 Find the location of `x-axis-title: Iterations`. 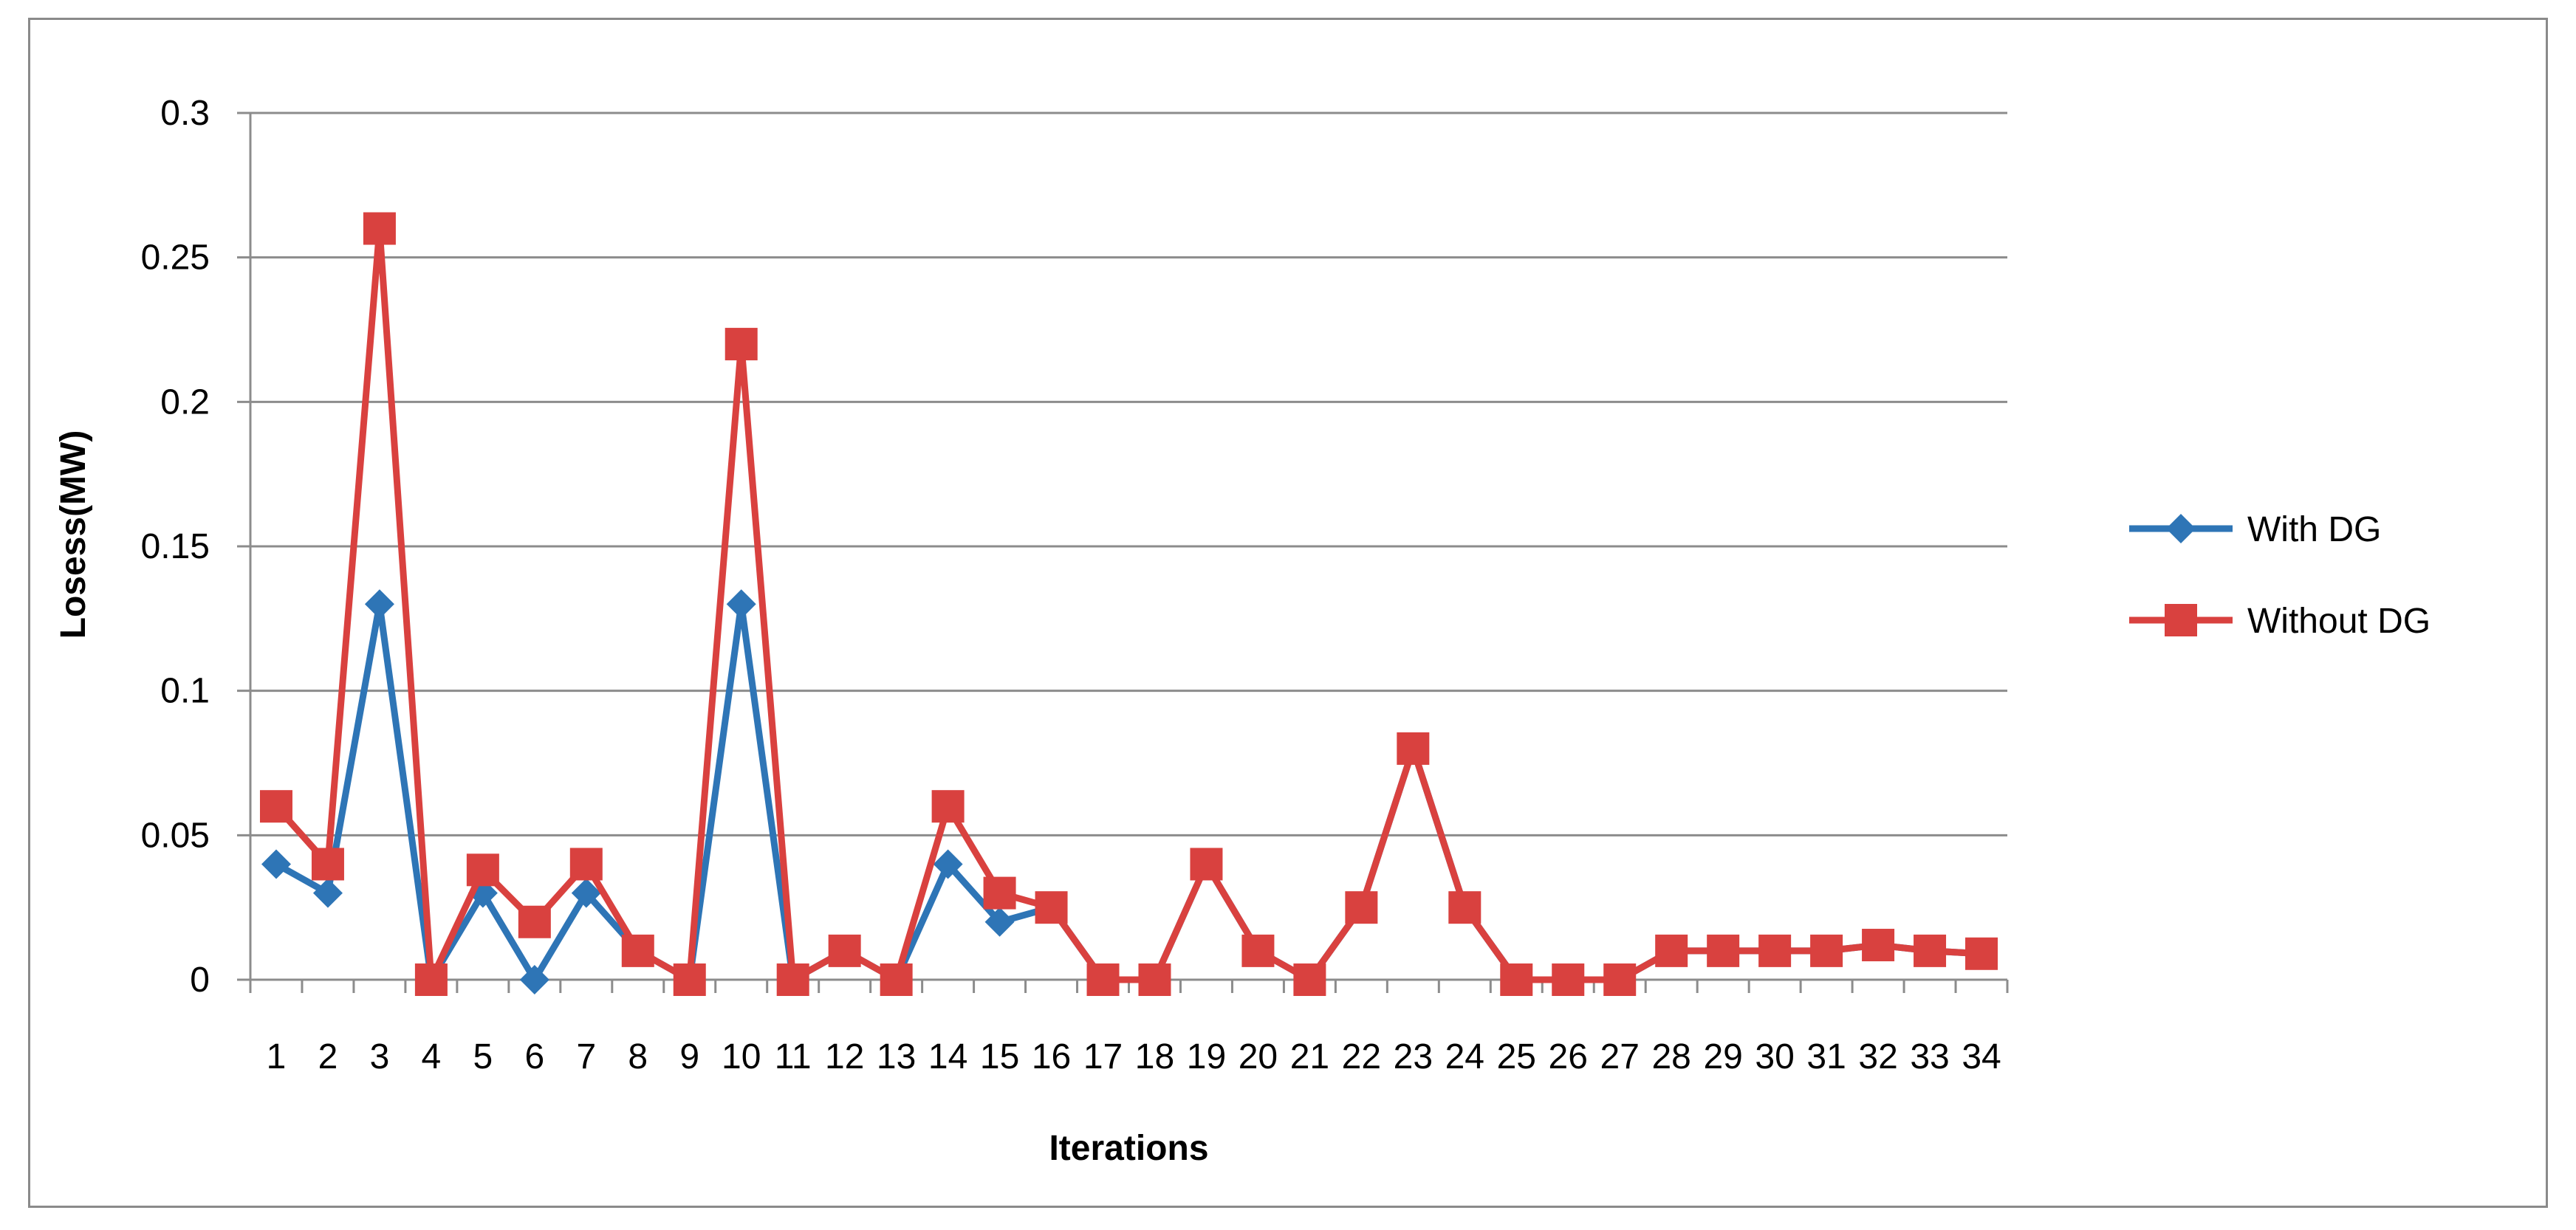

x-axis-title: Iterations is located at coordinates (1128, 1148).